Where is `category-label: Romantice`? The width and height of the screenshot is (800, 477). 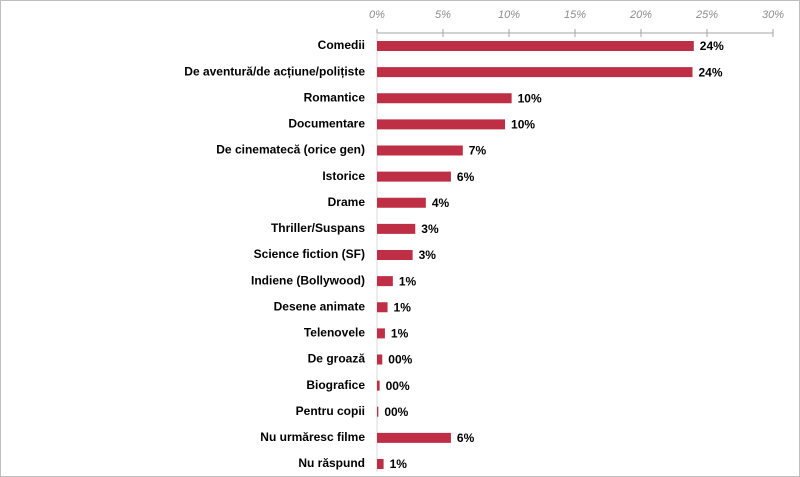 category-label: Romantice is located at coordinates (335, 97).